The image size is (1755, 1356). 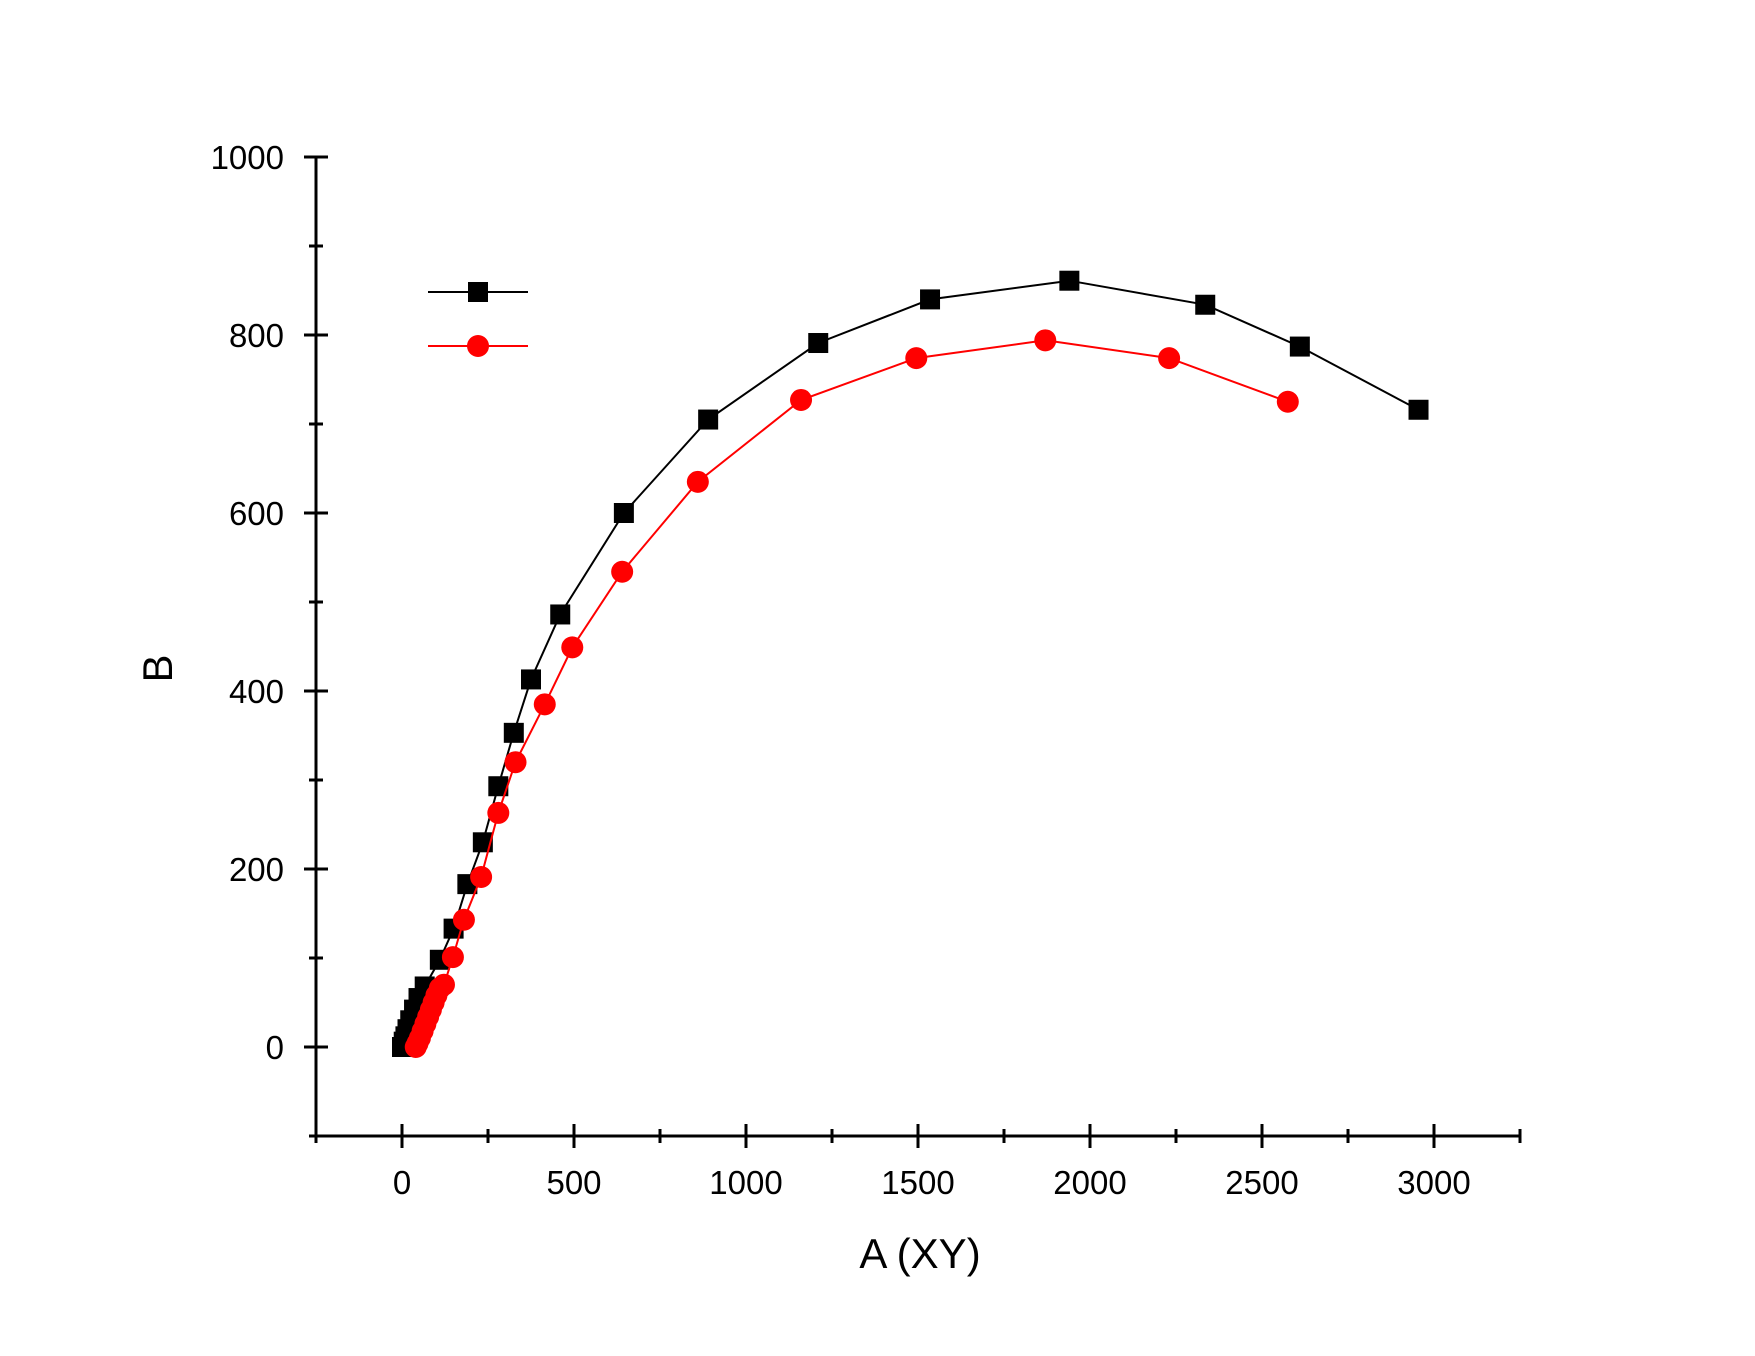 I want to click on x-tick-label: 3000, so click(x=1433, y=1182).